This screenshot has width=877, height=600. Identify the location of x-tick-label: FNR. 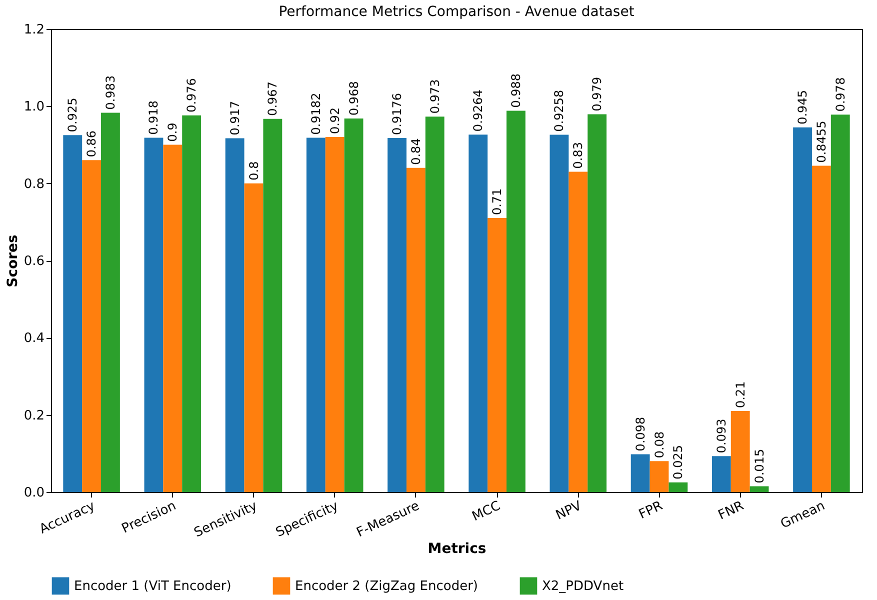
(731, 511).